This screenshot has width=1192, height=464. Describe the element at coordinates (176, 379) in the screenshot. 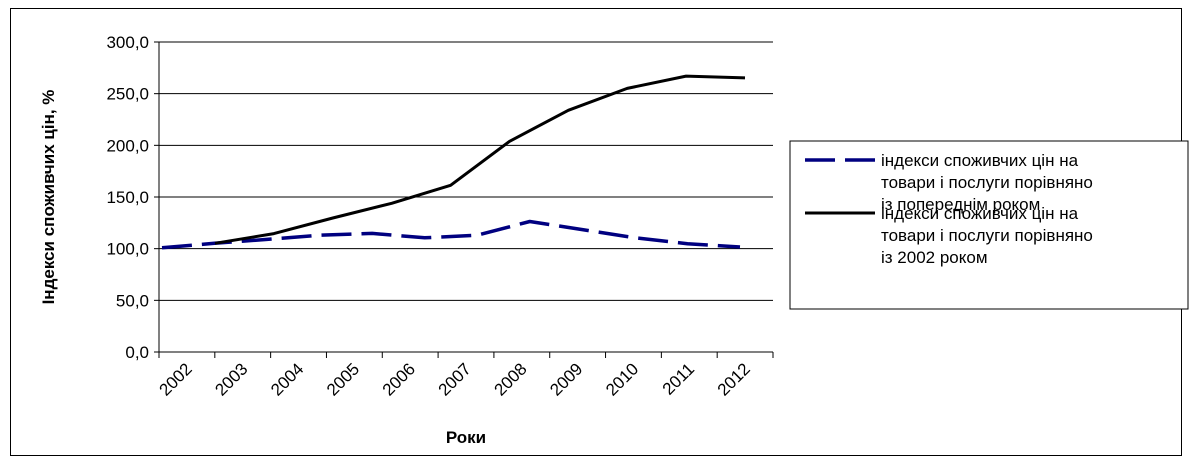

I see `x-tick-label: 2002` at that location.